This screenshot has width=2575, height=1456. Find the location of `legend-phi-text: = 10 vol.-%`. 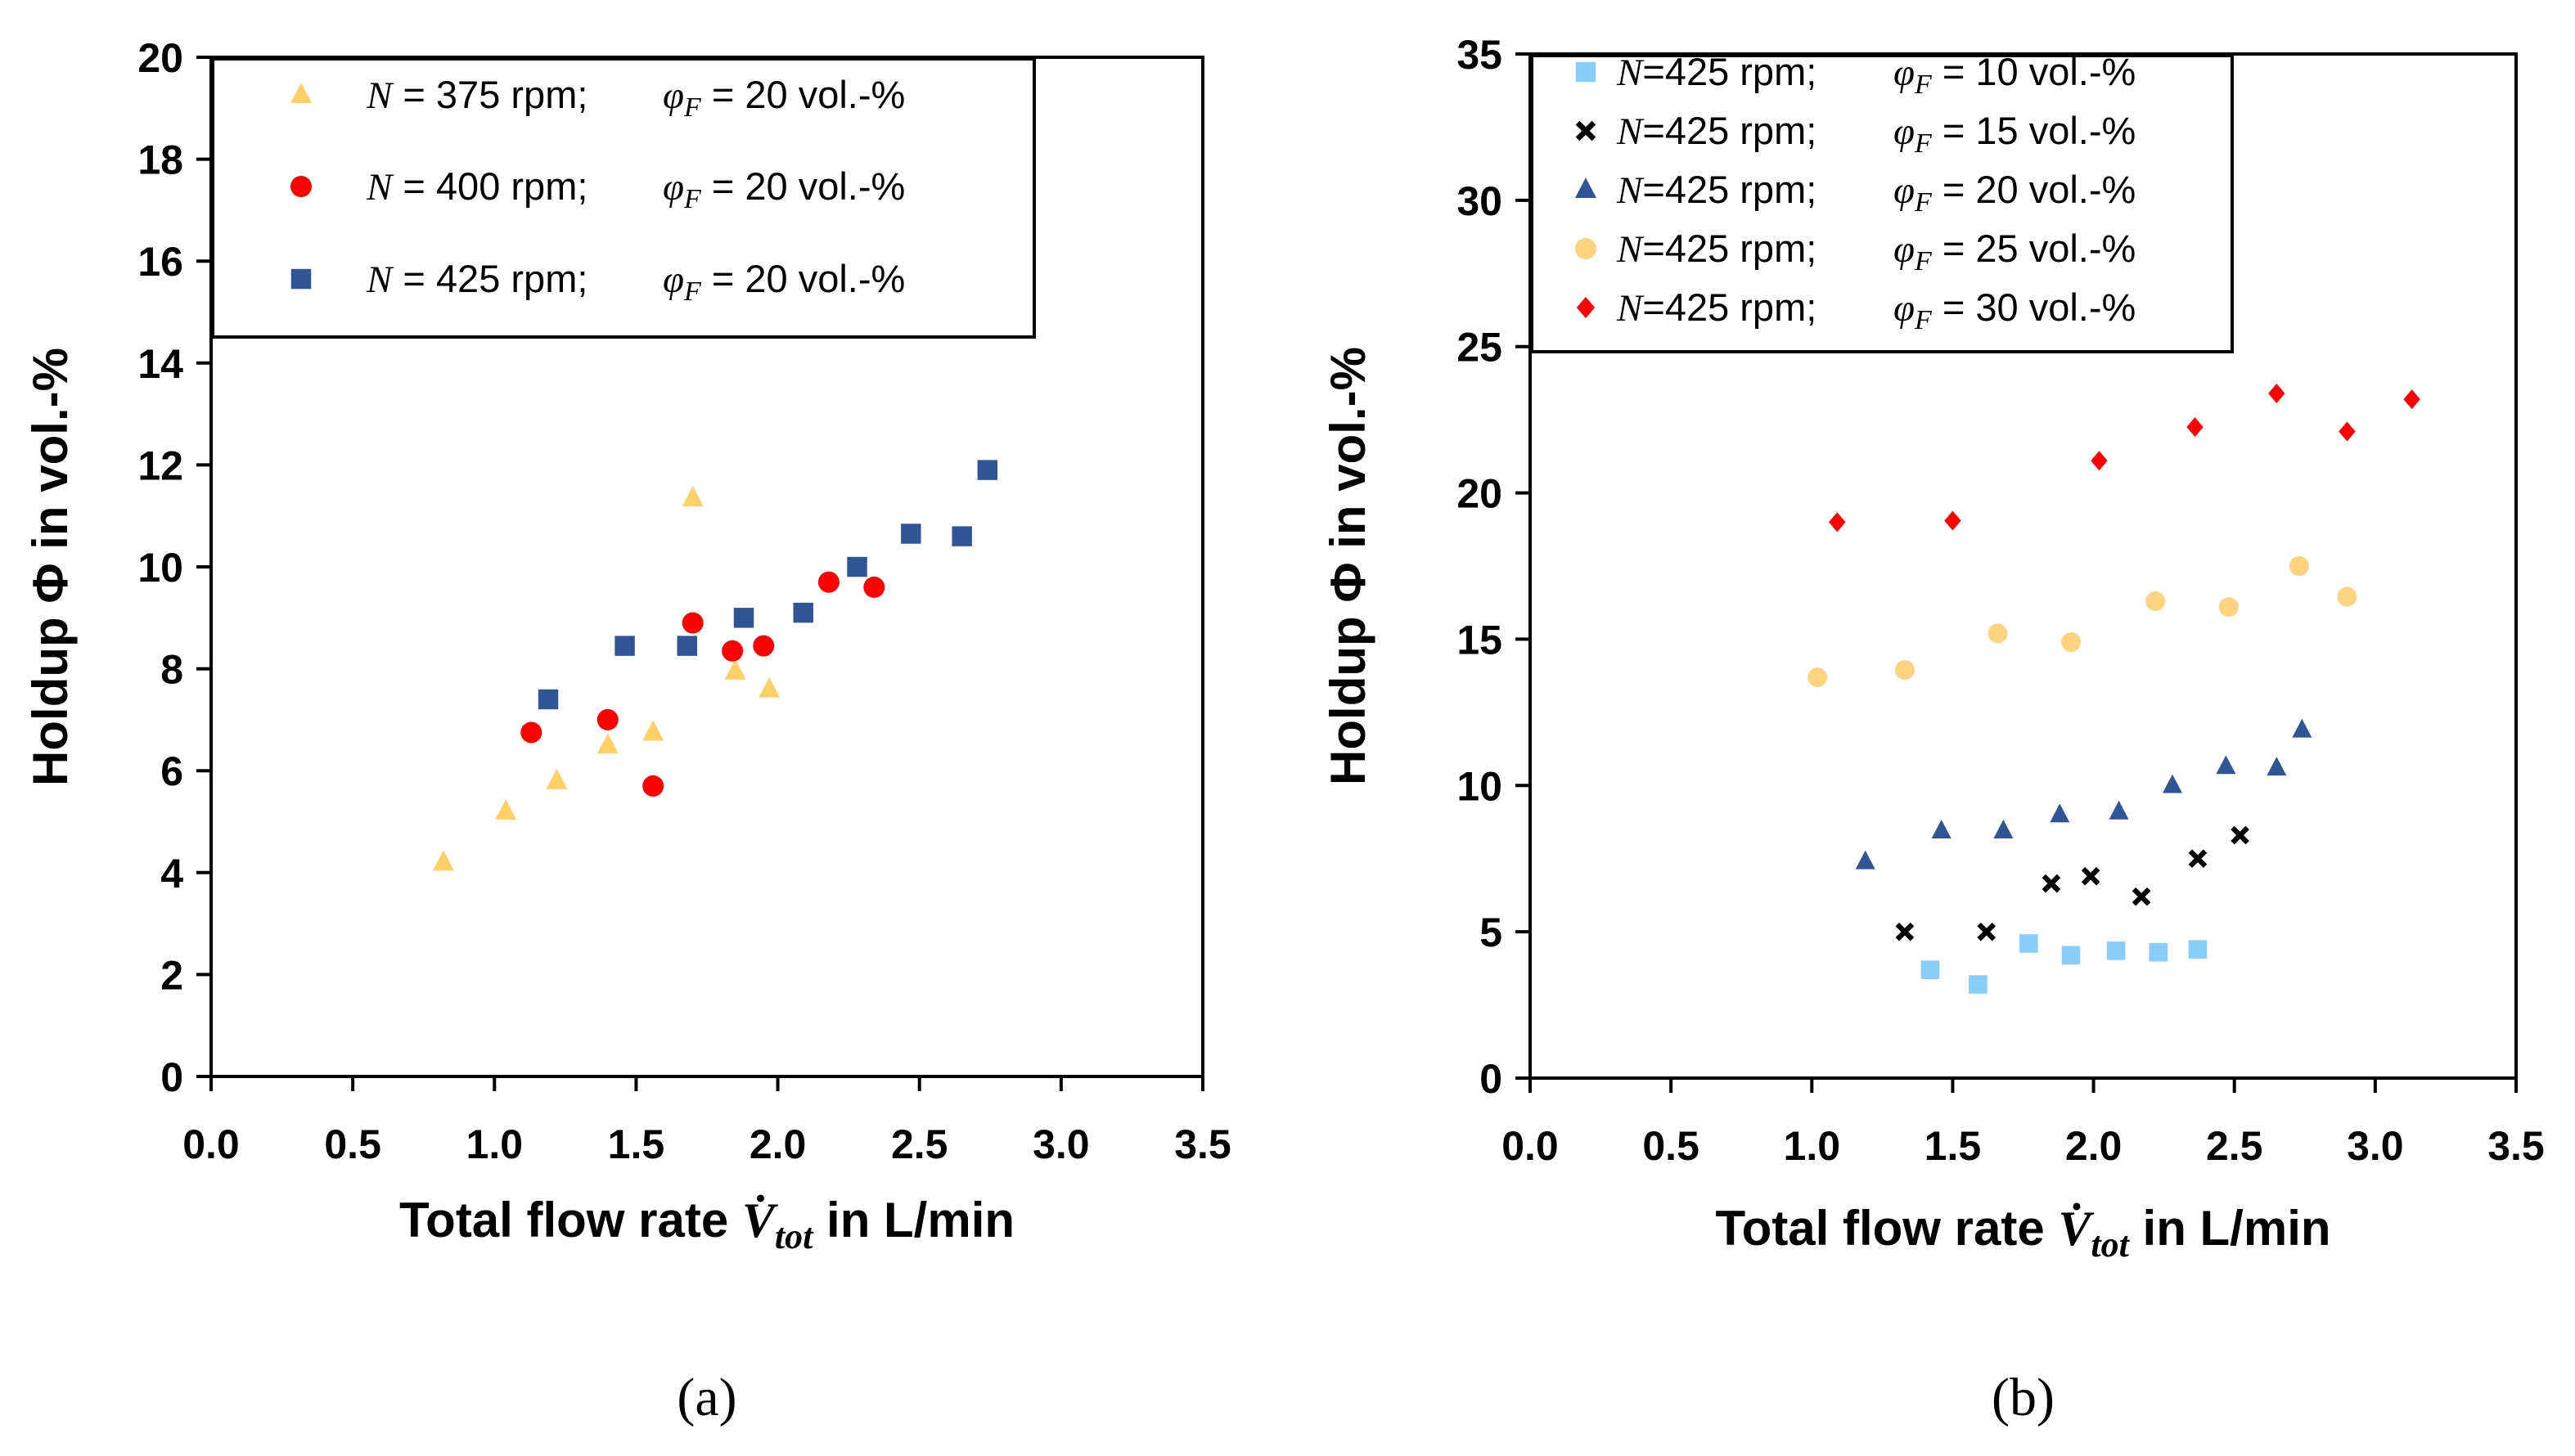

legend-phi-text: = 10 vol.-% is located at coordinates (2034, 71).